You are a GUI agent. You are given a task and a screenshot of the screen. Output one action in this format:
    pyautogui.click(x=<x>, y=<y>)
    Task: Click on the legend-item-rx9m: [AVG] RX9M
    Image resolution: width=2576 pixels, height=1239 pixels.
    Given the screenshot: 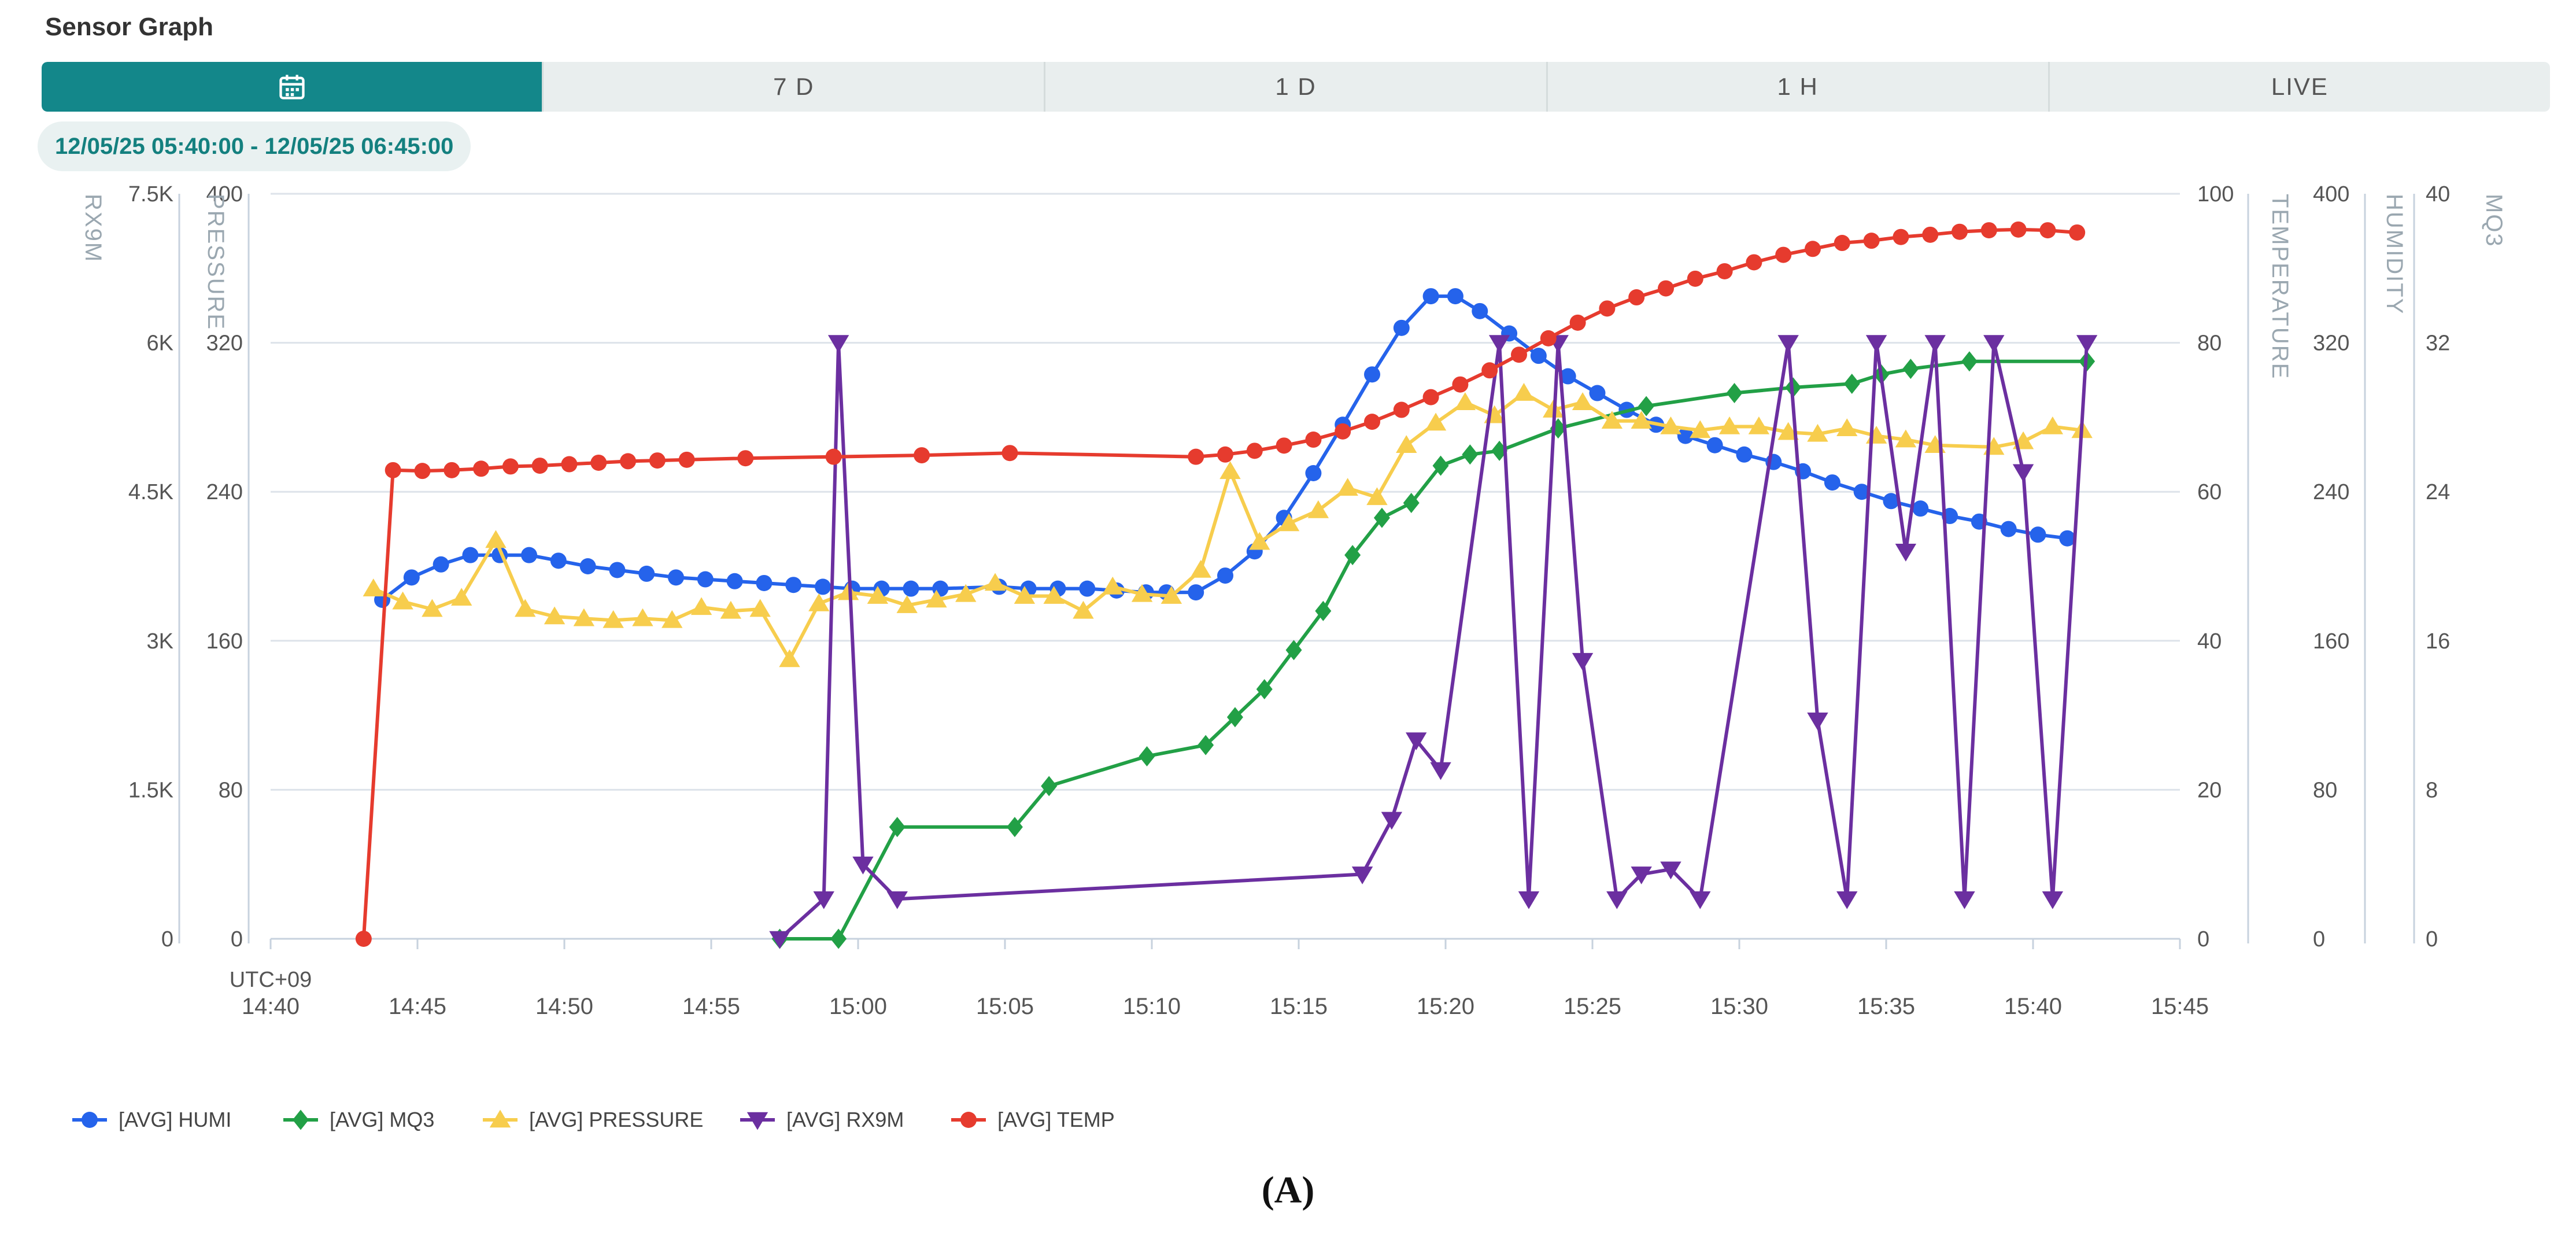 What is the action you would take?
    pyautogui.click(x=822, y=1120)
    